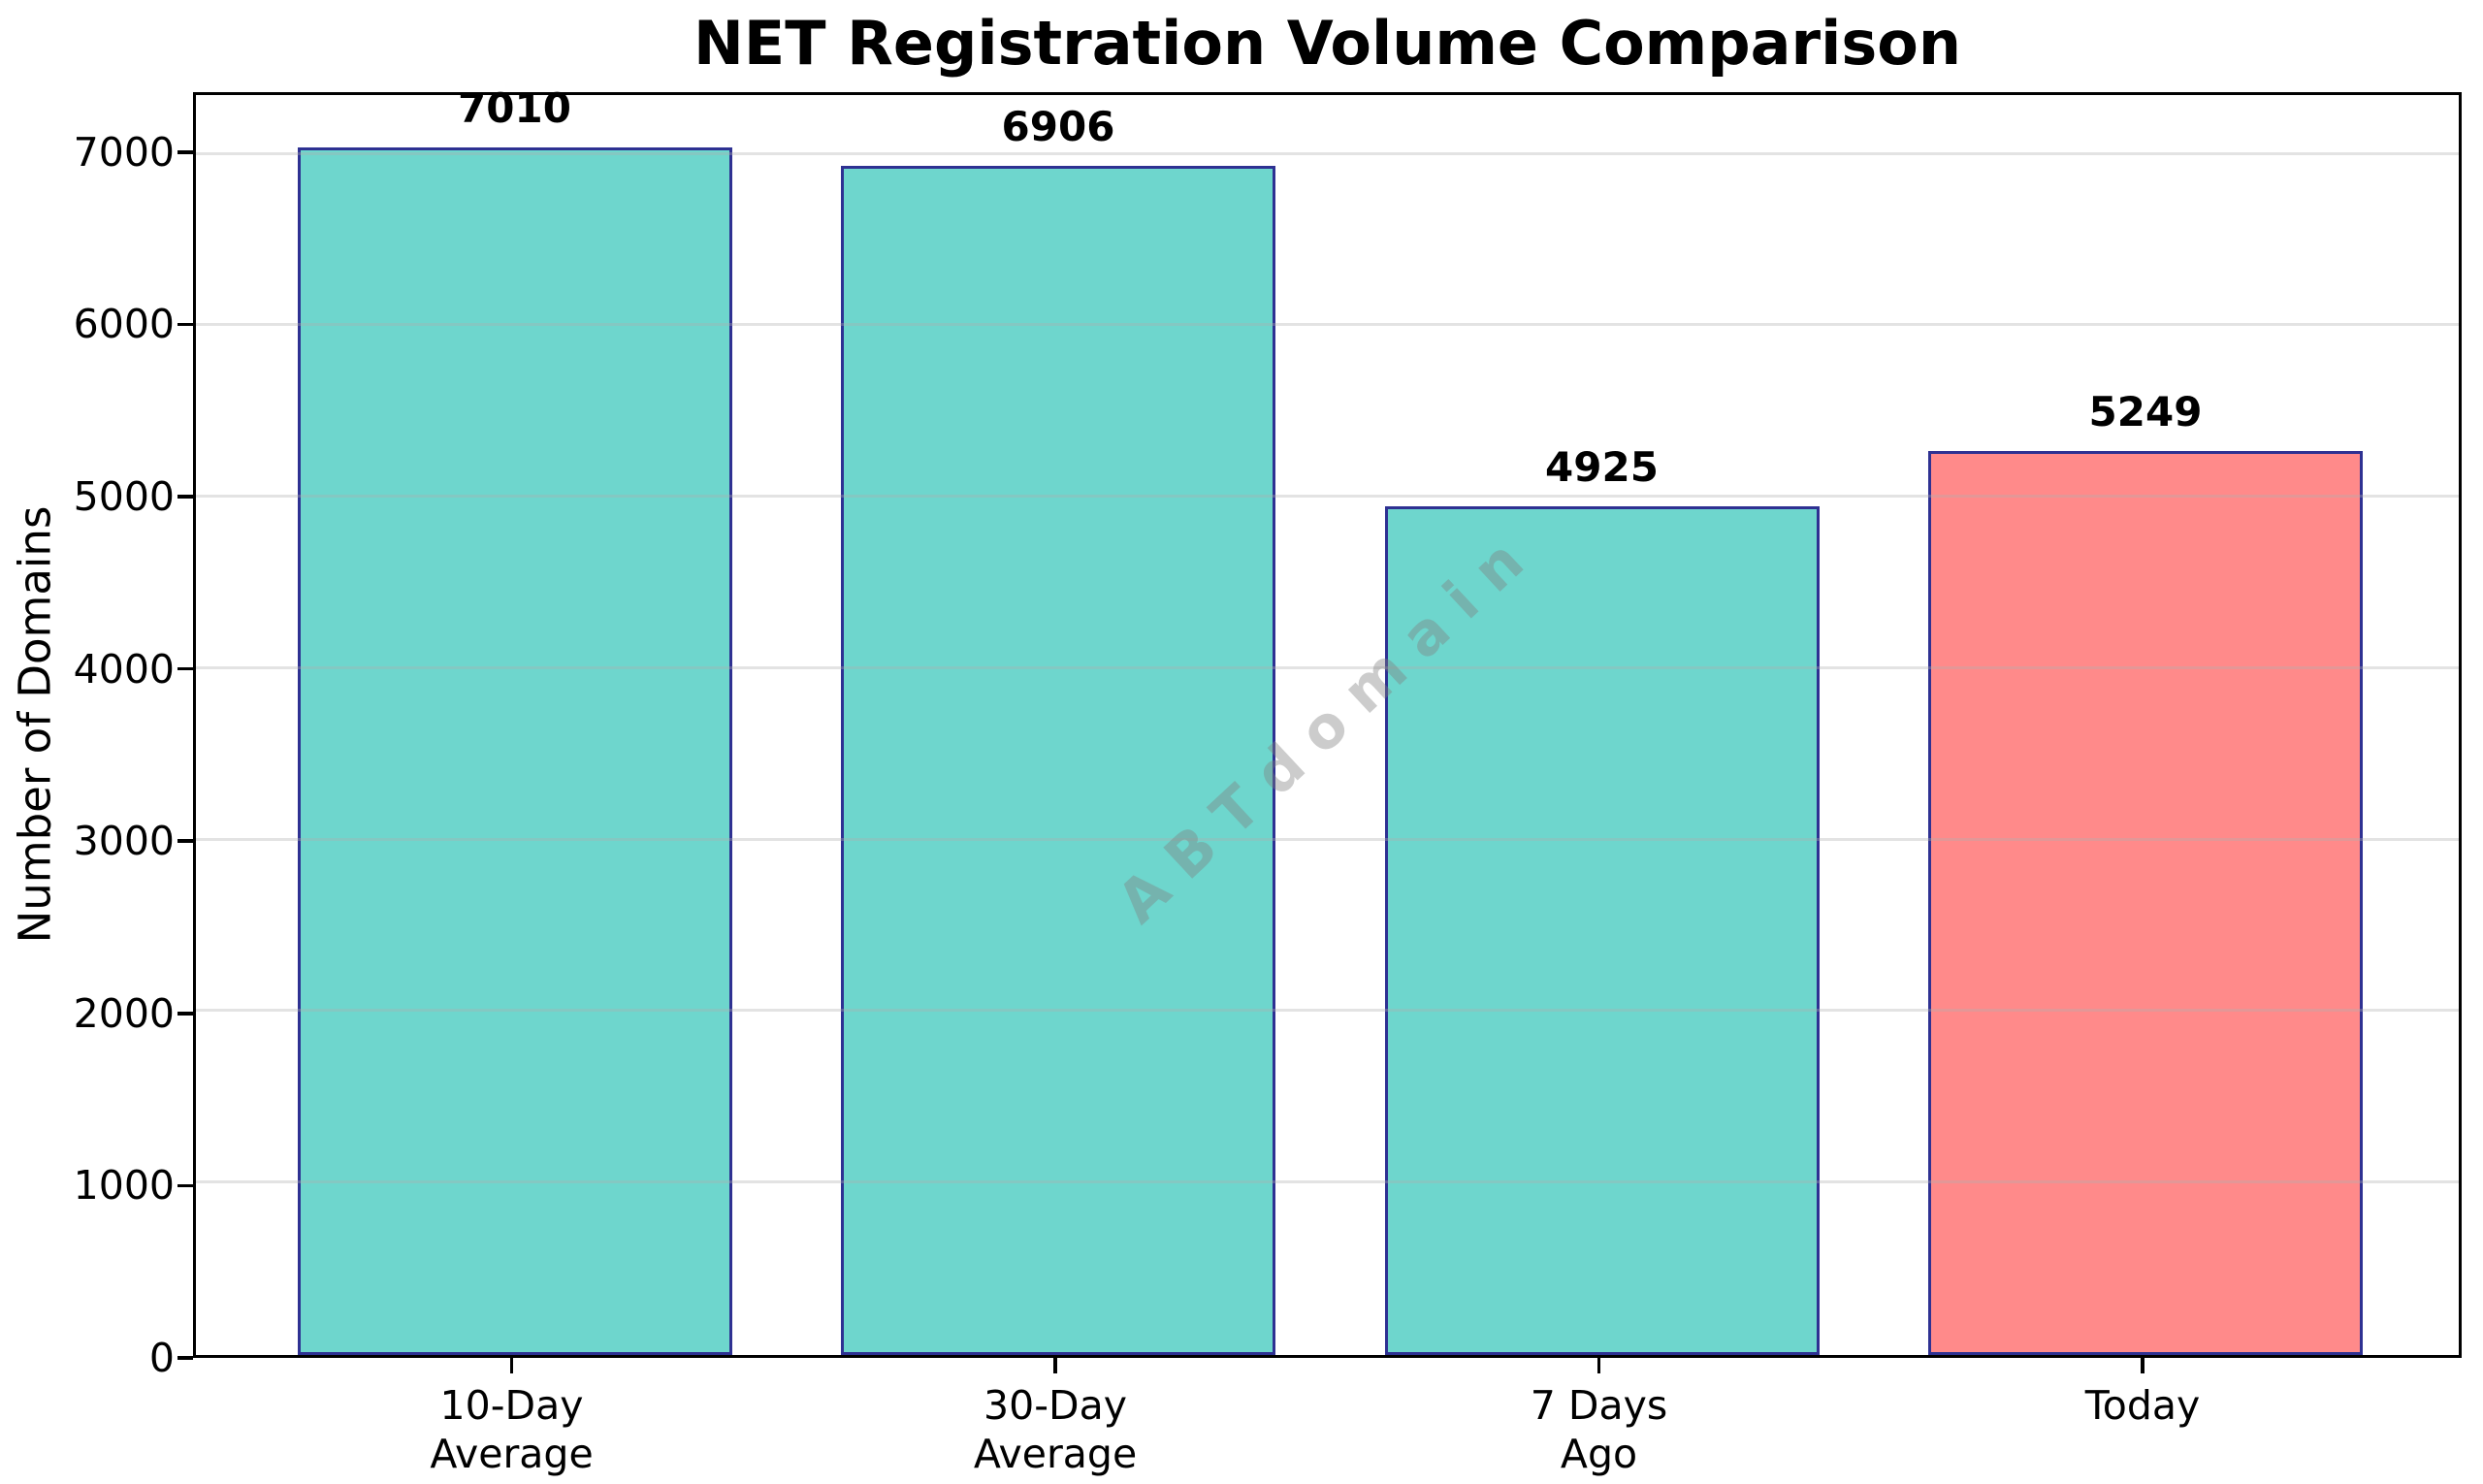 This screenshot has width=2483, height=1484. Describe the element at coordinates (162, 1358) in the screenshot. I see `y-tick-label: 0` at that location.